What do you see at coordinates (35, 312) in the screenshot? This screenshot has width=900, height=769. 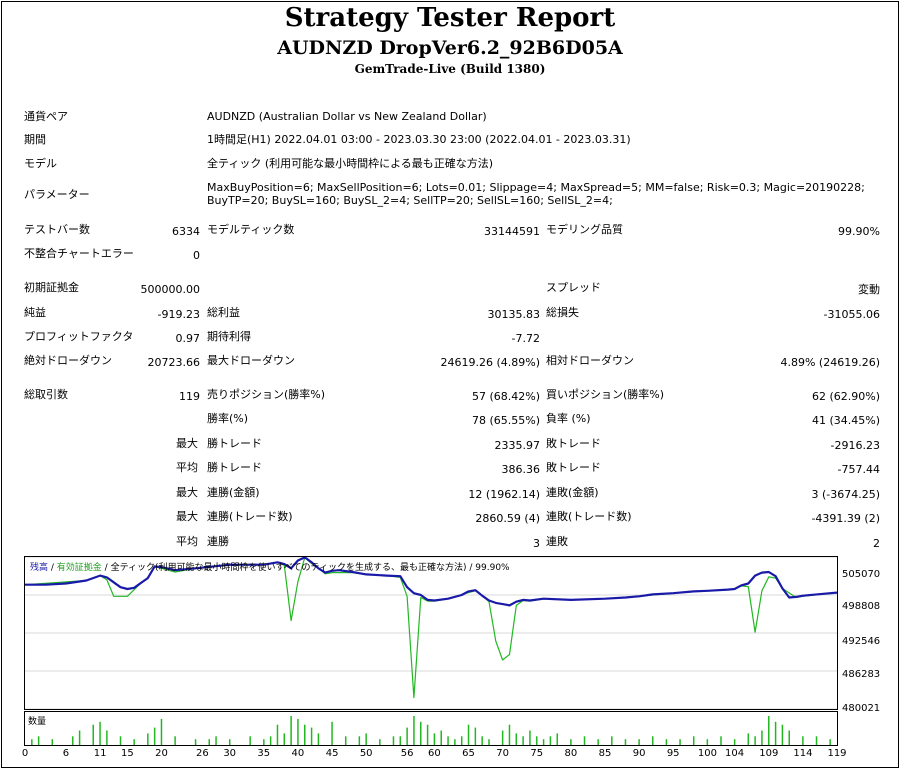 I see `net-label: 純益` at bounding box center [35, 312].